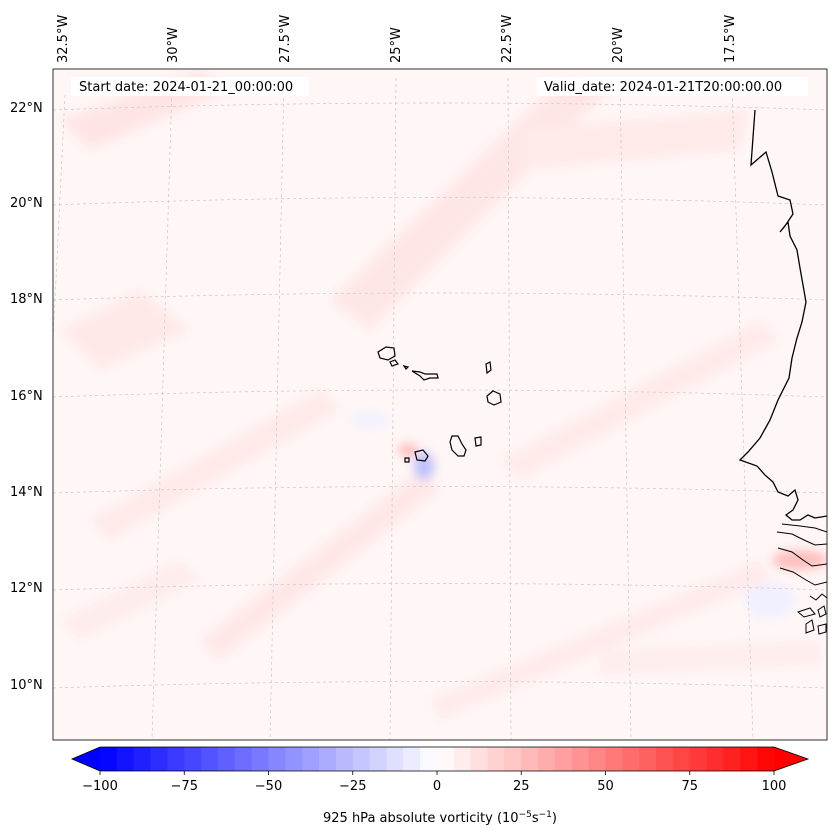 This screenshot has width=837, height=839. I want to click on vorticity-maximum, so click(799, 560).